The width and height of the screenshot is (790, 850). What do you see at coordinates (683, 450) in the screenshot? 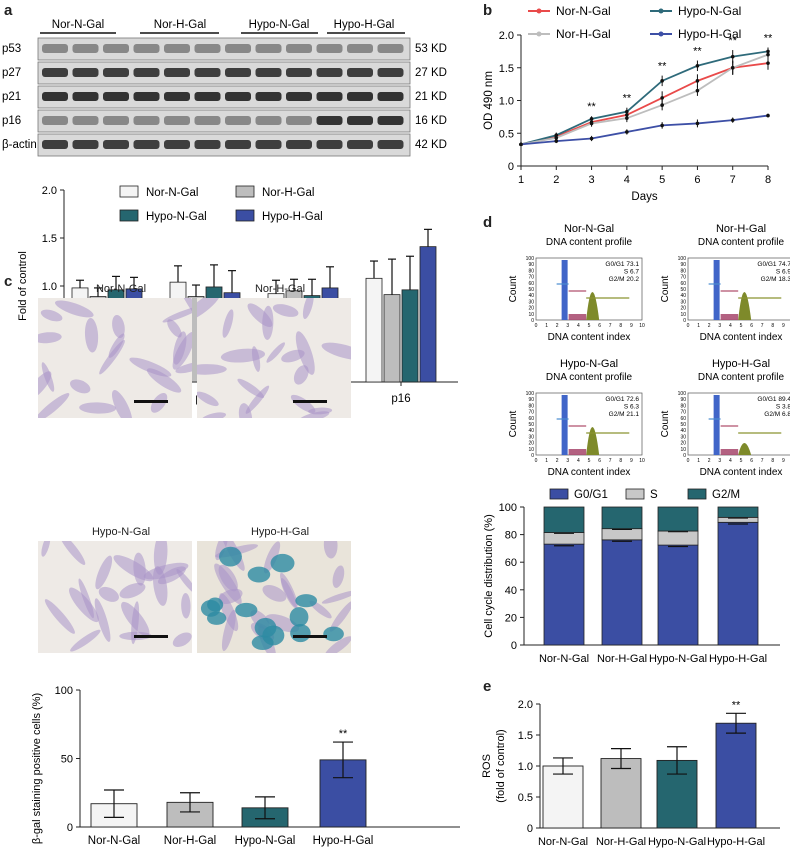
I see `flow-y-tick: 10` at bounding box center [683, 450].